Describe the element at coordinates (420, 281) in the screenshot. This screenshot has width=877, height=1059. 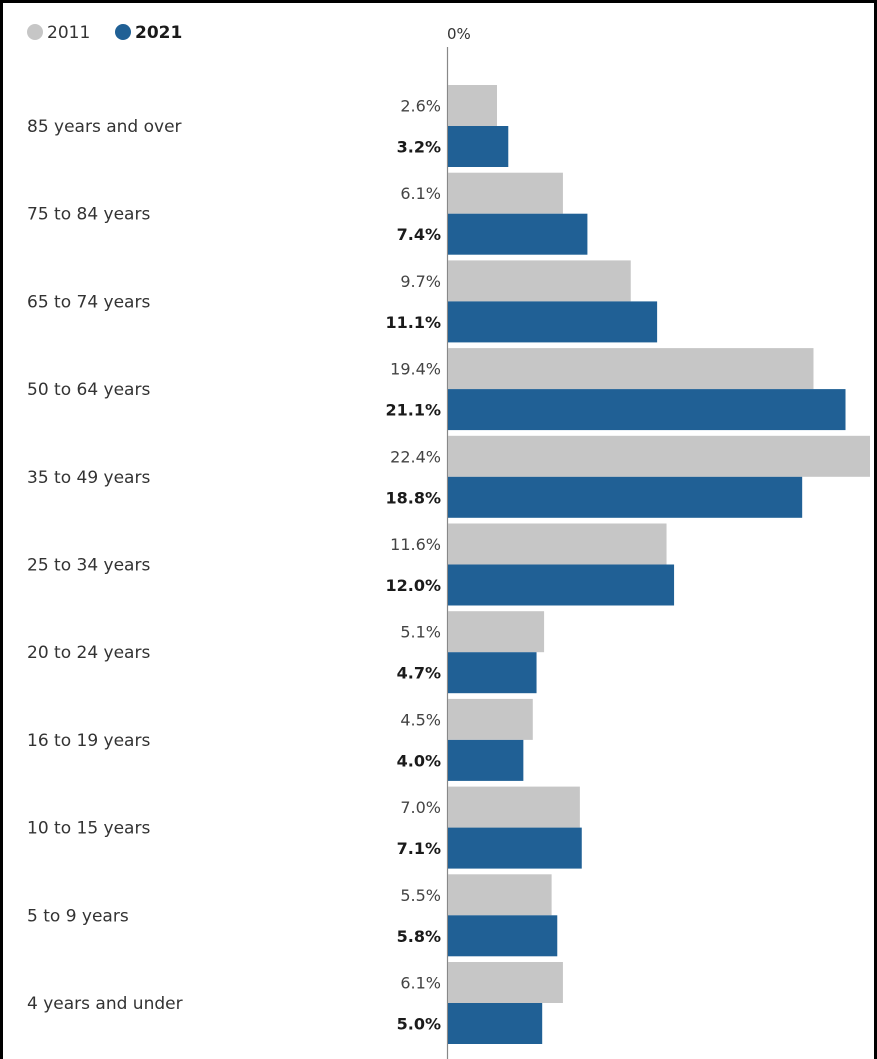
I see `value-label-2011: 9.7%` at that location.